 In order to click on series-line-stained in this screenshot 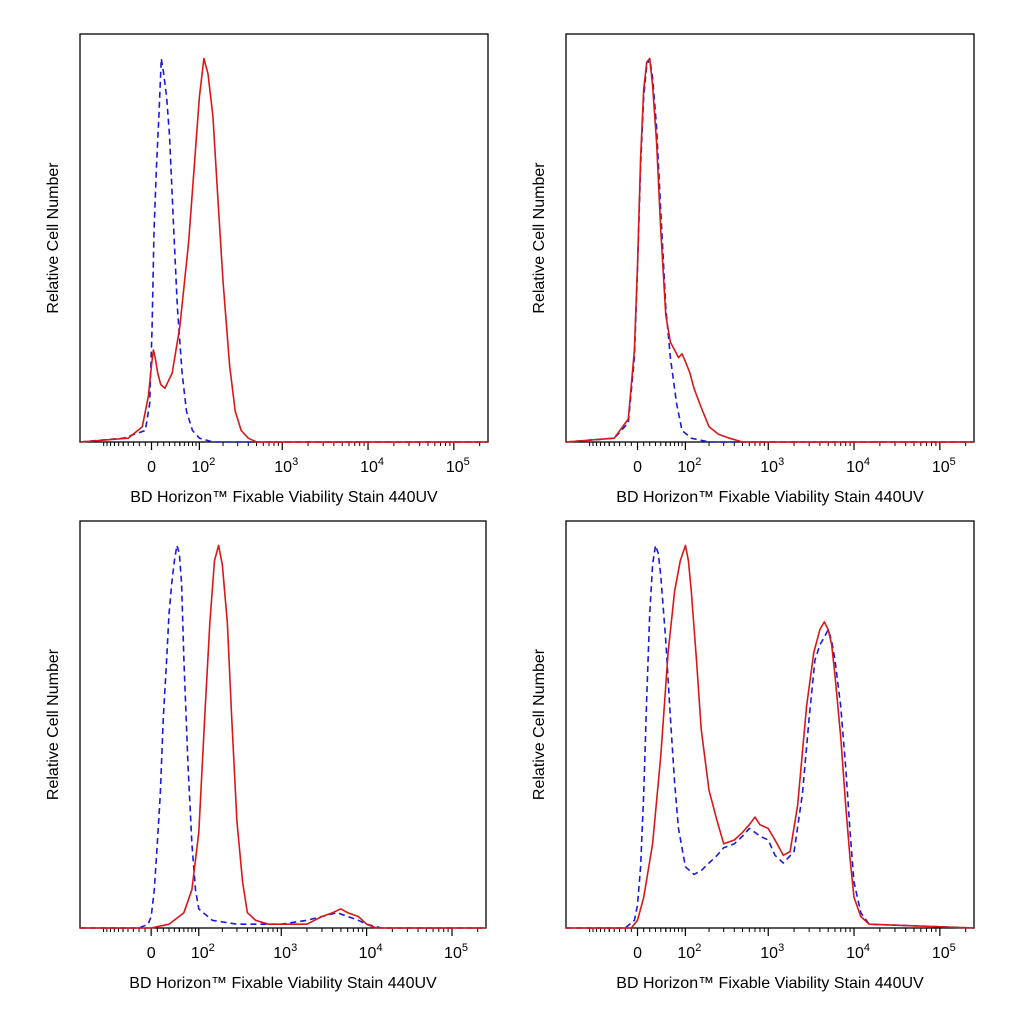, I will do `click(283, 736)`.